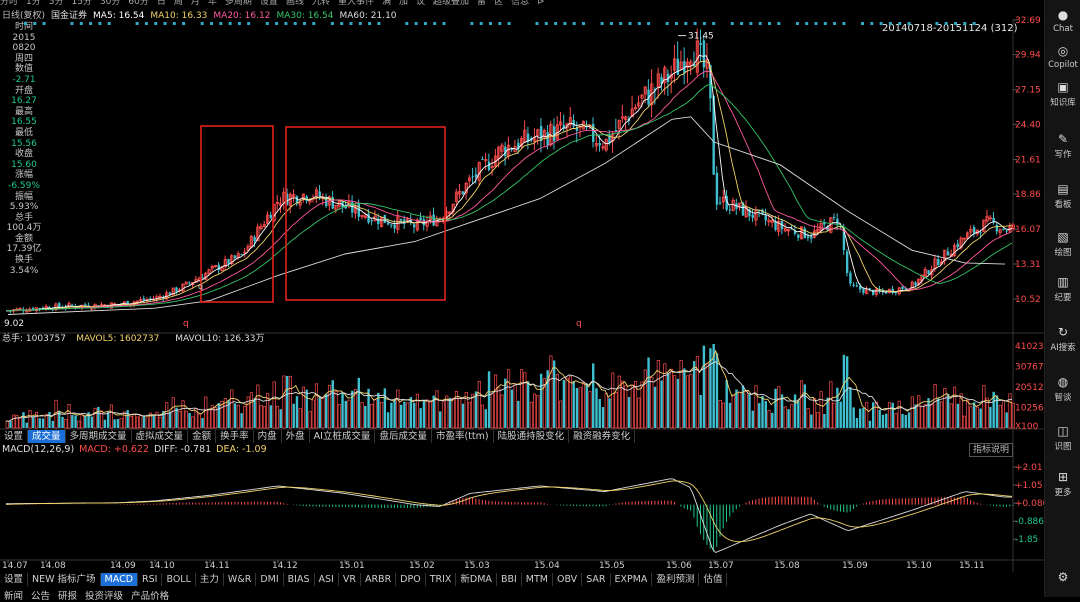 The width and height of the screenshot is (1080, 602). I want to click on indicator-tab: MACD, so click(119, 579).